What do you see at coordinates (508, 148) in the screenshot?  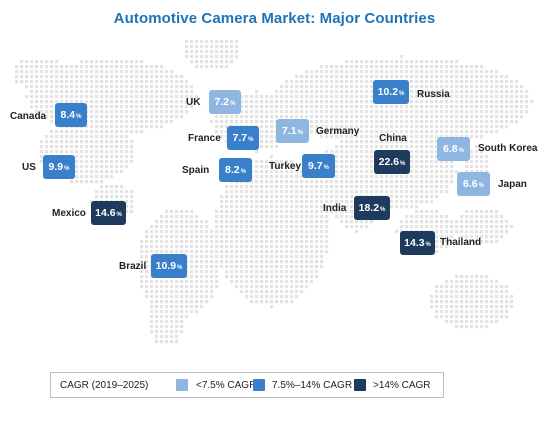 I see `country-label-south-korea: South Korea` at bounding box center [508, 148].